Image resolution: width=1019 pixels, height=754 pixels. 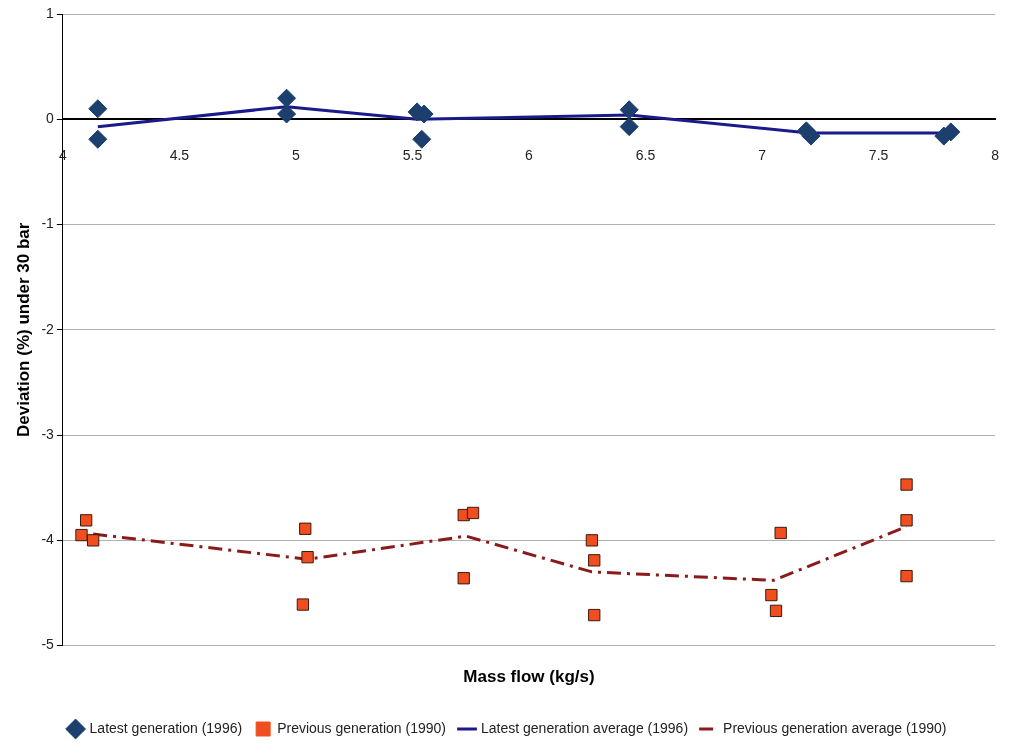 I want to click on y-tick-label: -1, so click(x=48, y=223).